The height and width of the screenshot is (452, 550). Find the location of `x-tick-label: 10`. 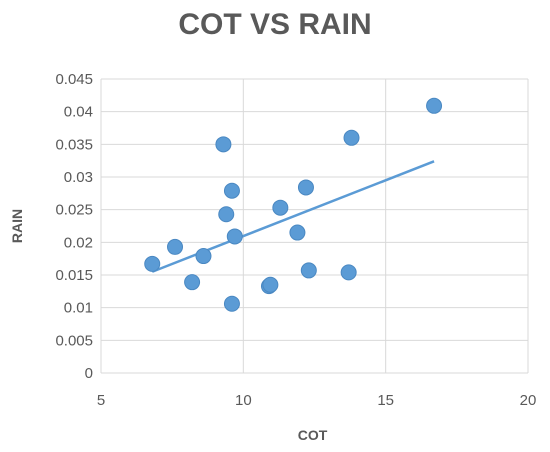

x-tick-label: 10 is located at coordinates (243, 400).